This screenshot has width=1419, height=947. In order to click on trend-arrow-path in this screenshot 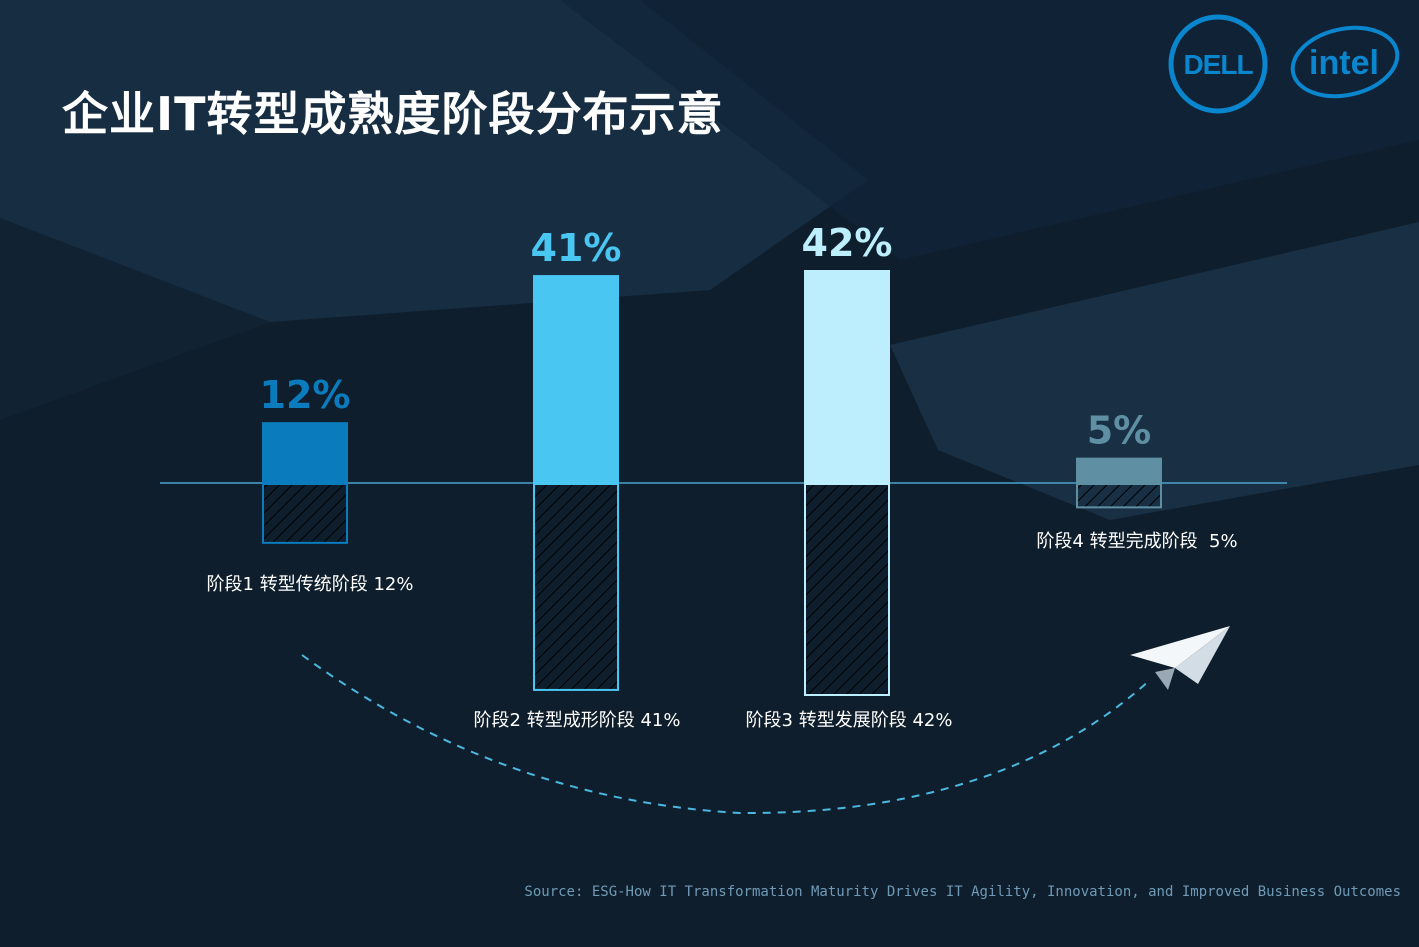, I will do `click(726, 734)`.